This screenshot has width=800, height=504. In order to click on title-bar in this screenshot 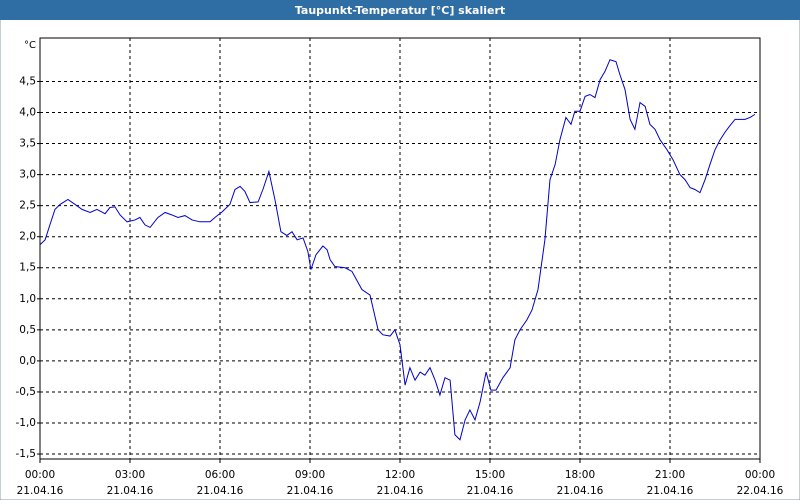, I will do `click(400, 10)`.